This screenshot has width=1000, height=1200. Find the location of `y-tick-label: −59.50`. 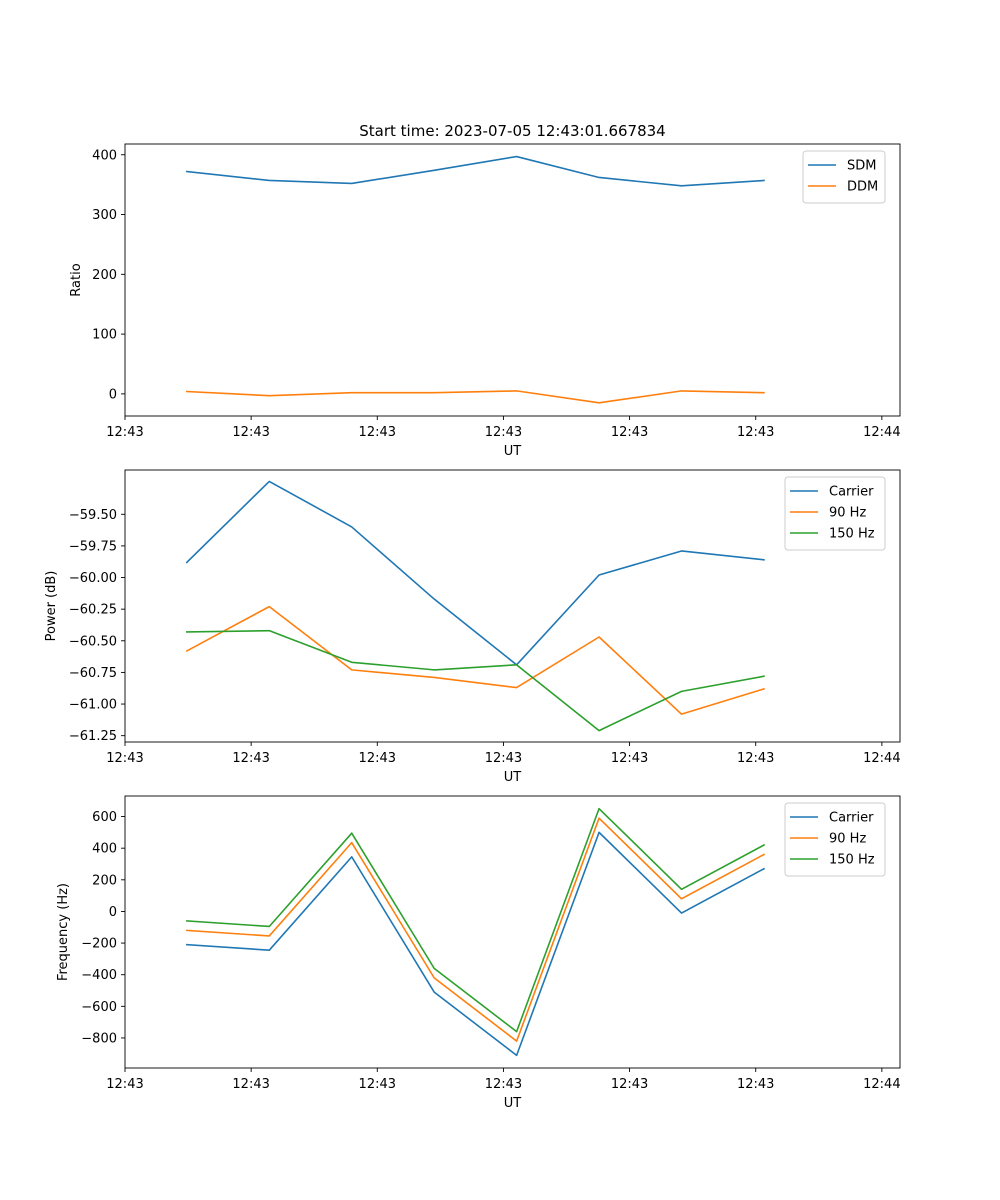

y-tick-label: −59.50 is located at coordinates (93, 515).